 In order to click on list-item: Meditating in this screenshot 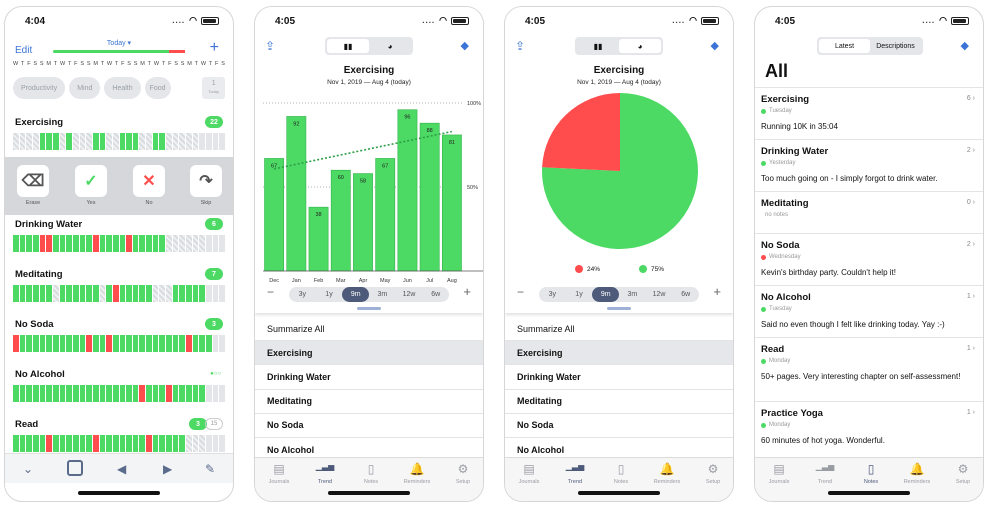, I will do `click(369, 402)`.